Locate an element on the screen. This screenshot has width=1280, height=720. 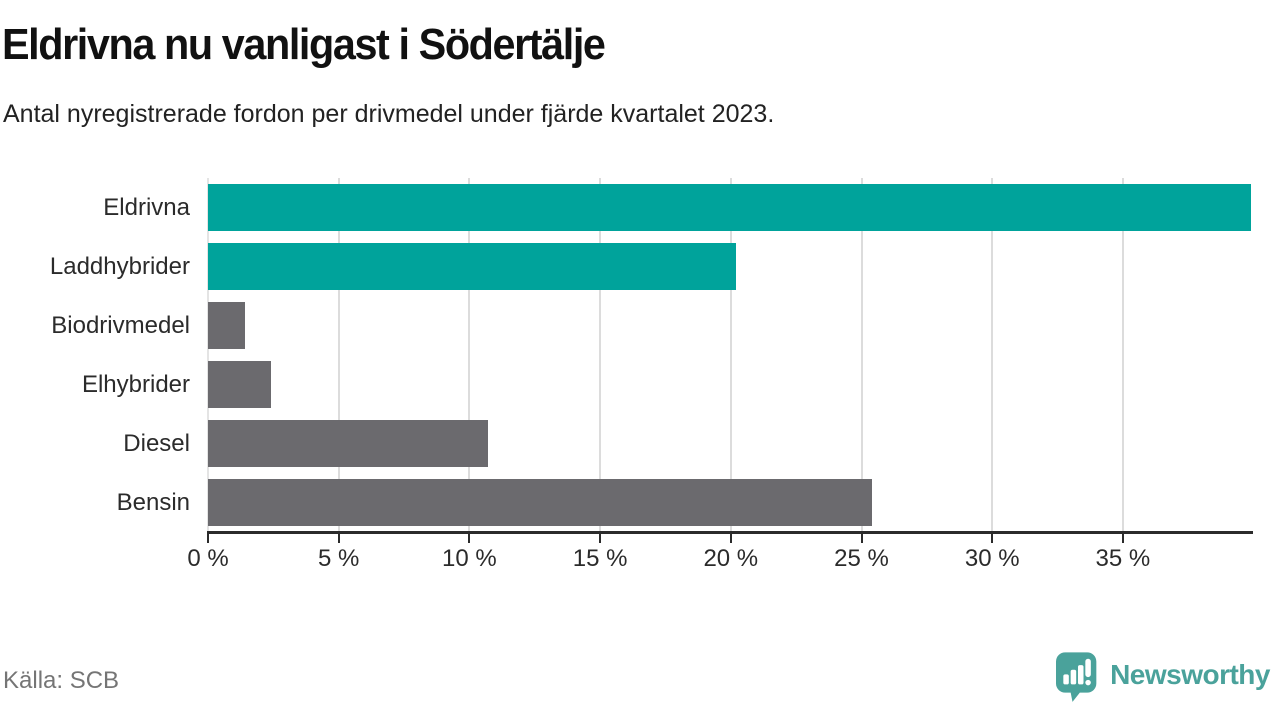
bar-bensin is located at coordinates (540, 502).